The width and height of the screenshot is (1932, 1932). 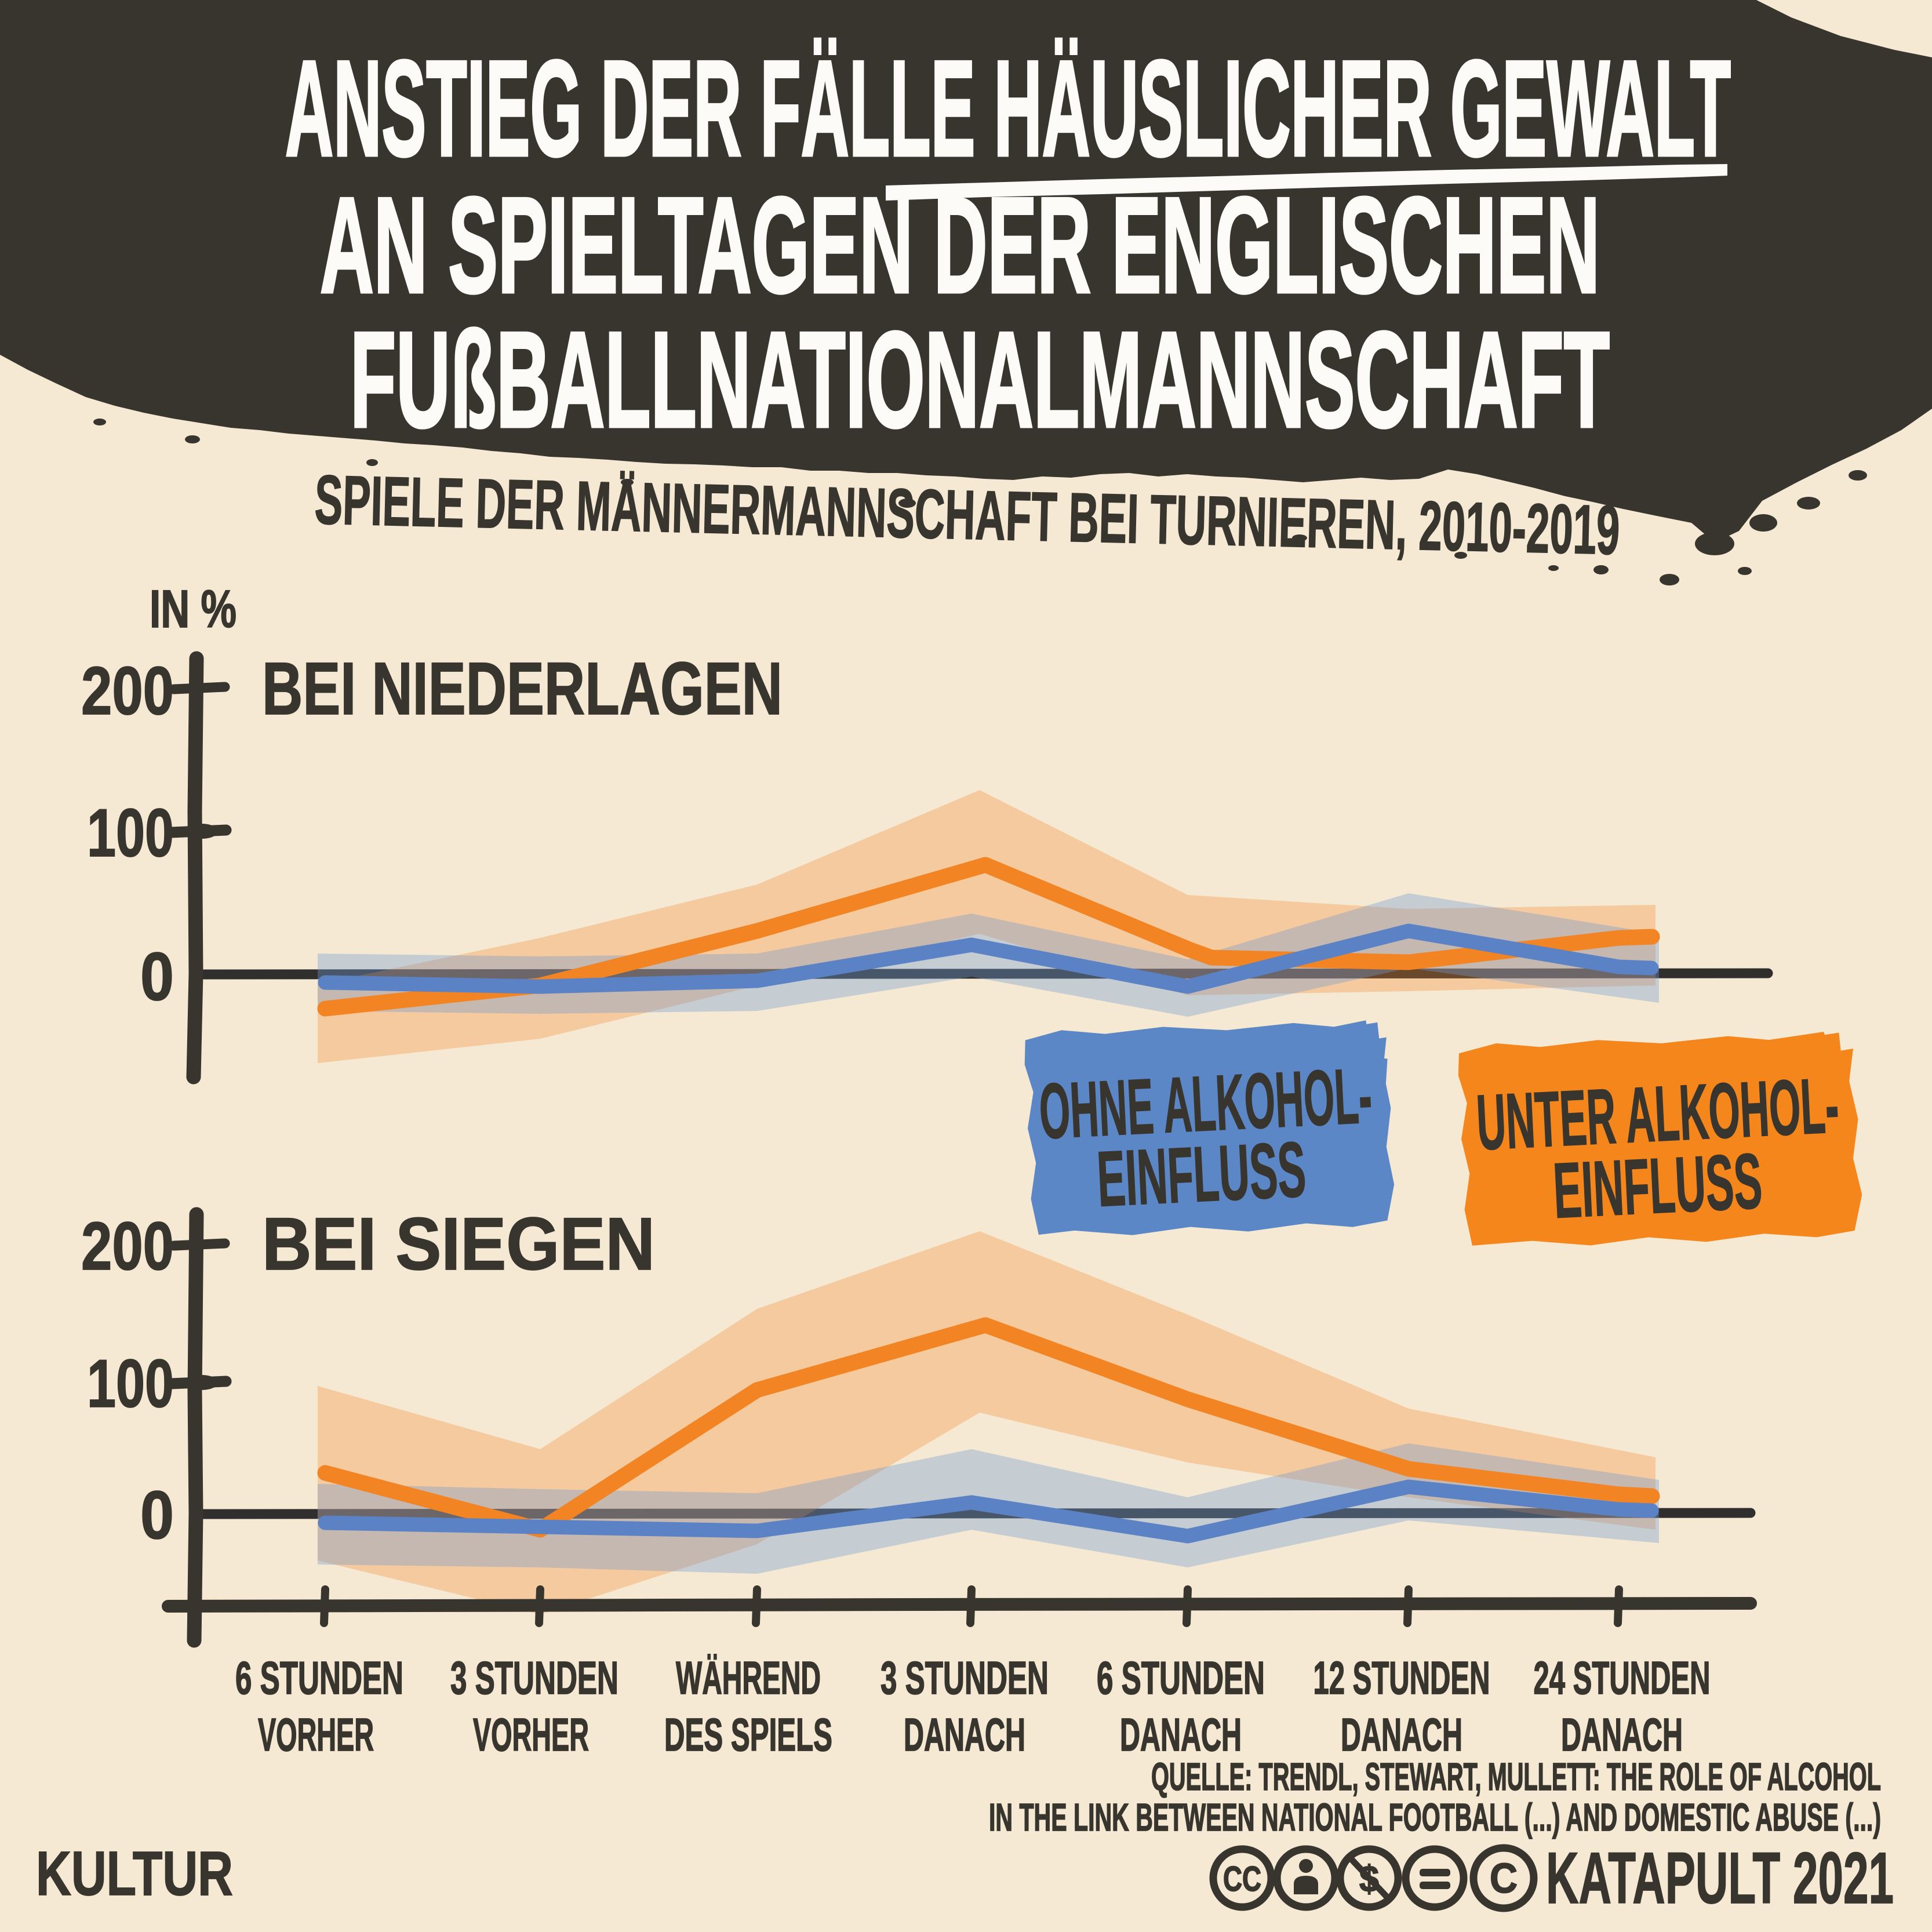 What do you see at coordinates (1206, 1103) in the screenshot?
I see `svg-text: OHNE ALKOHOL-` at bounding box center [1206, 1103].